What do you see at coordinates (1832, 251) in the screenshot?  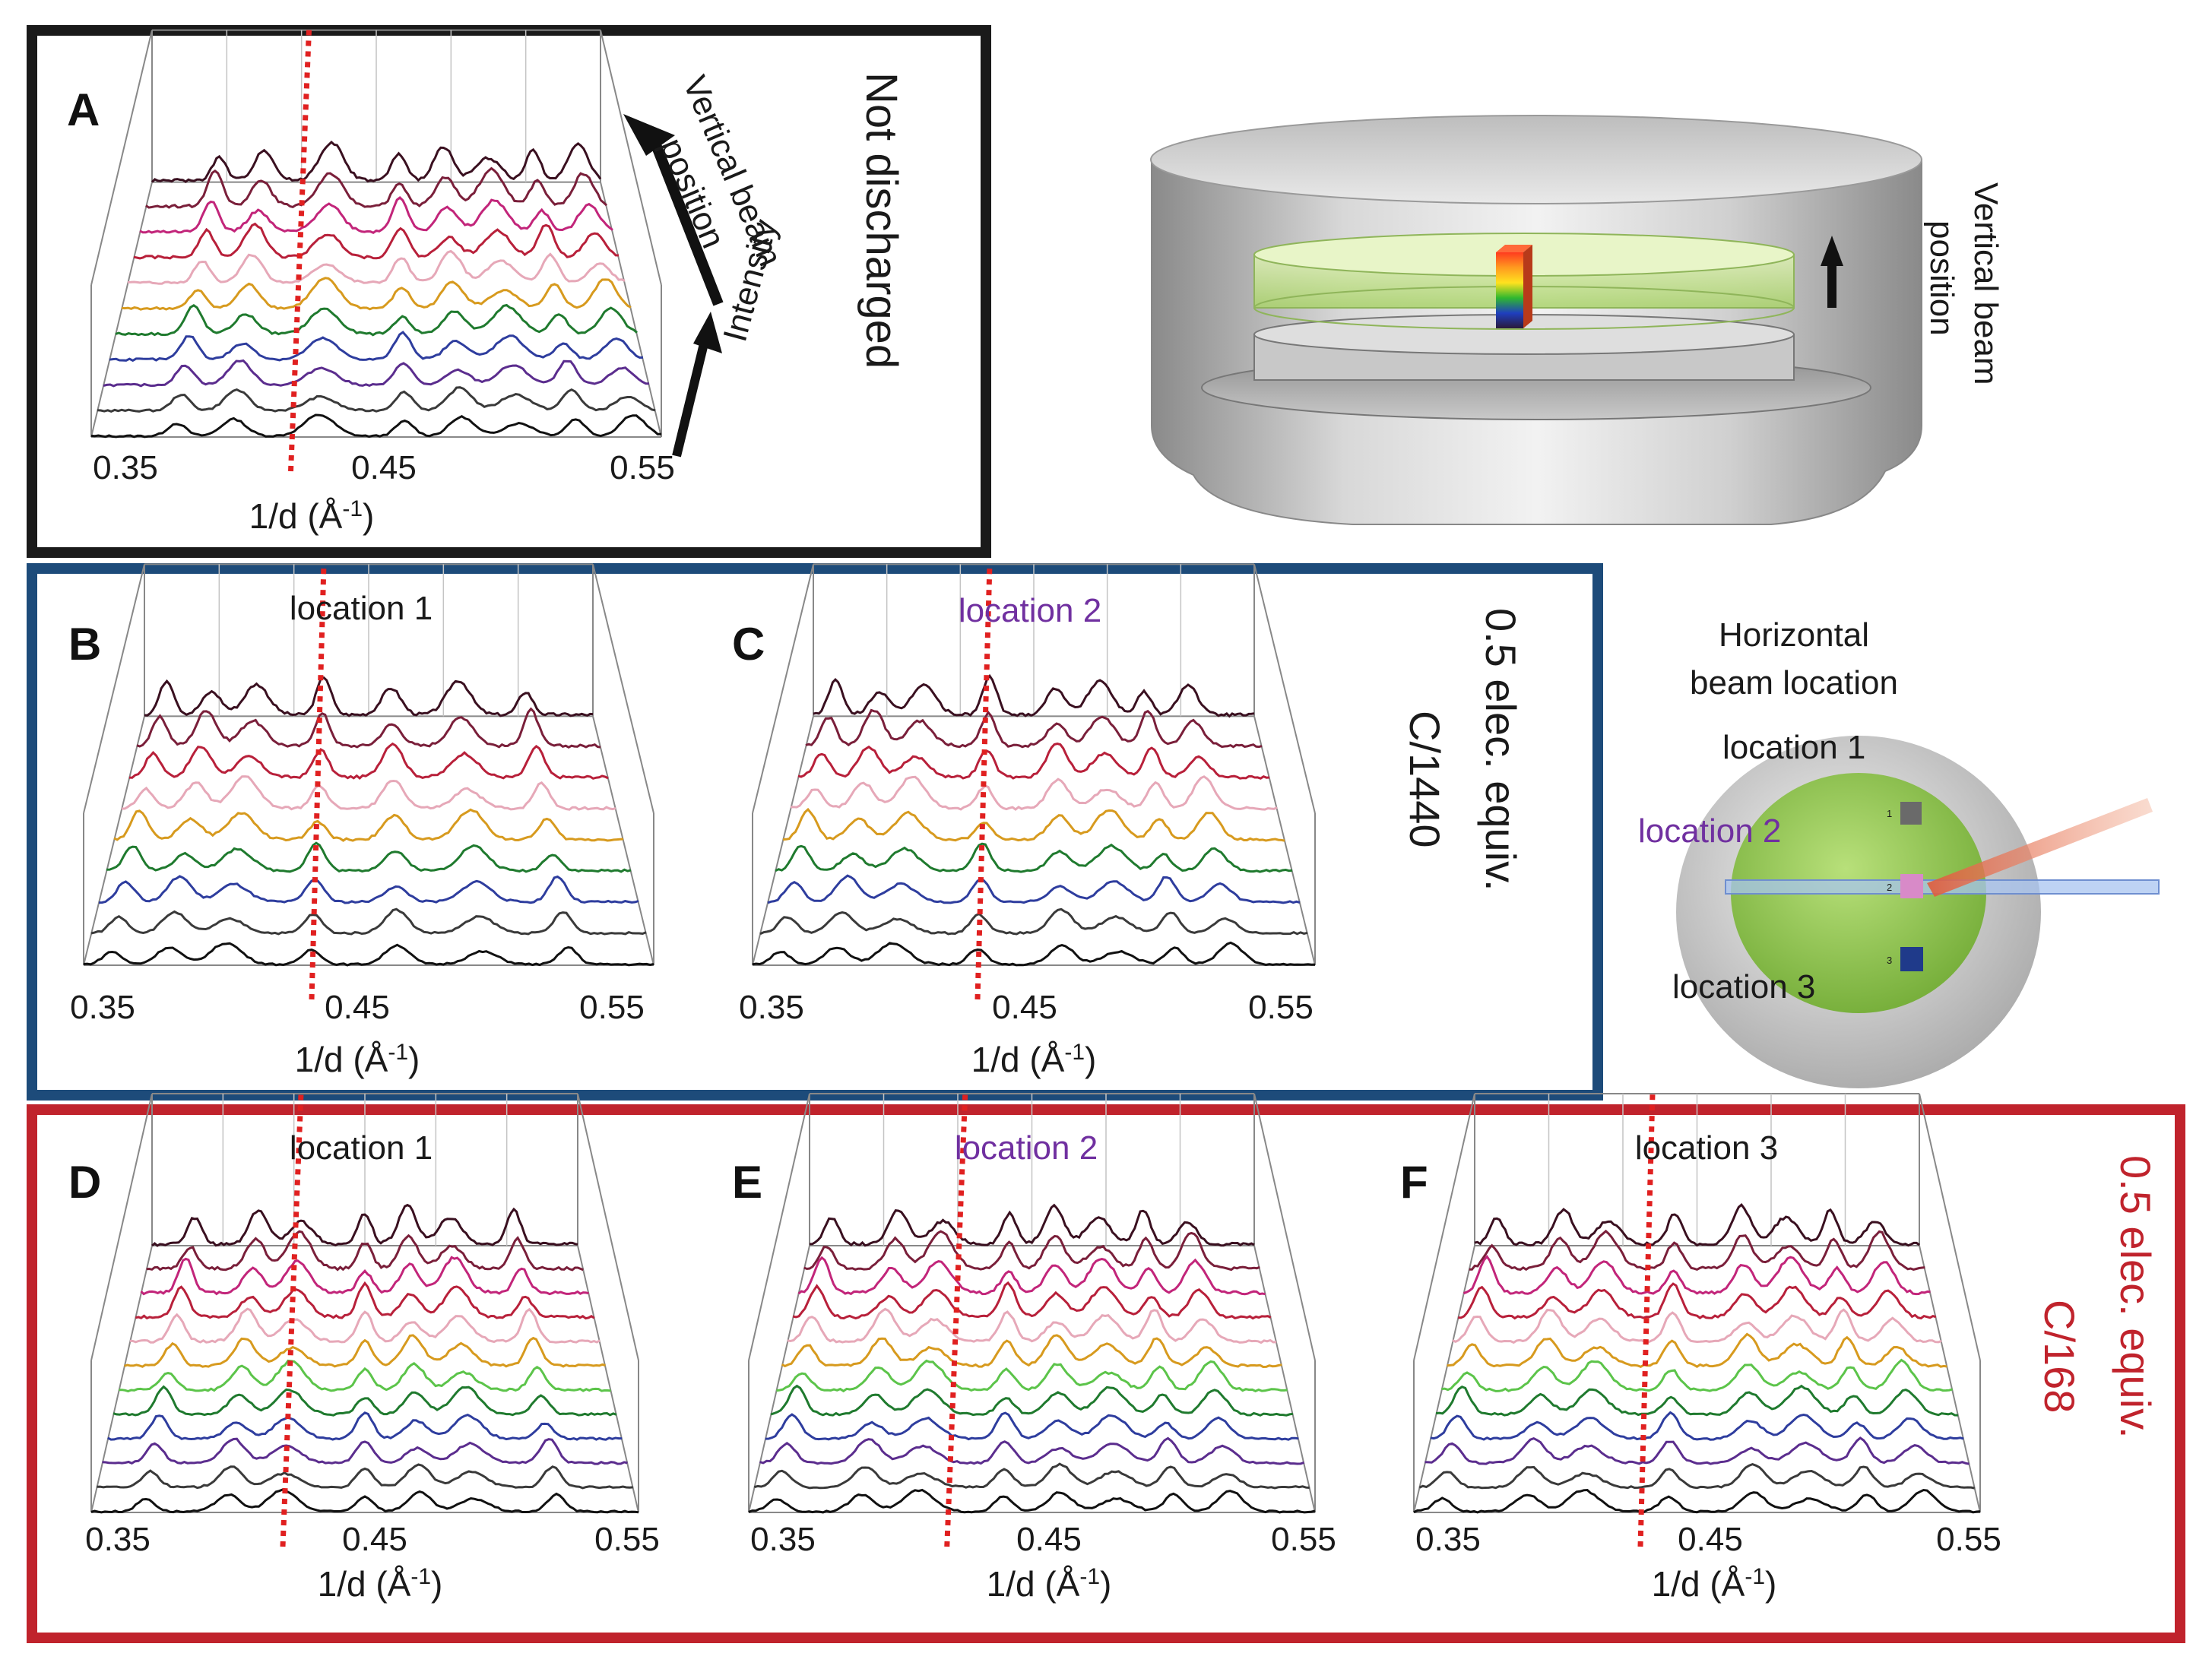 I see `cell-arrowhead` at bounding box center [1832, 251].